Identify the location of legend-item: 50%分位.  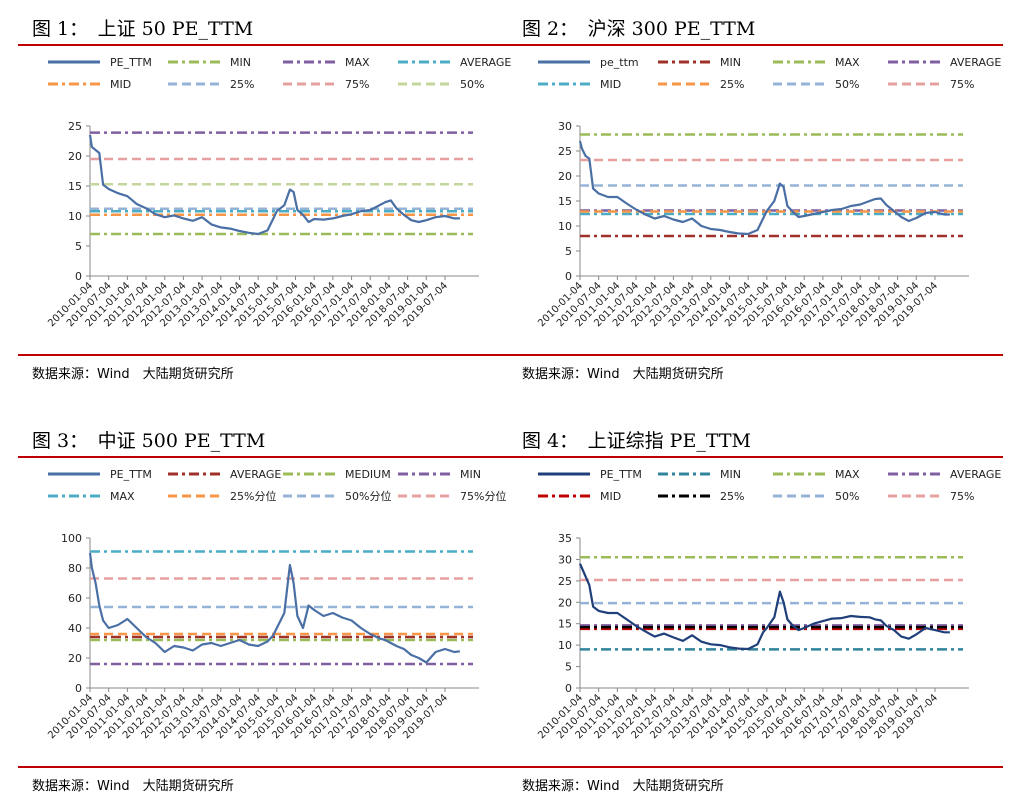
(337, 496).